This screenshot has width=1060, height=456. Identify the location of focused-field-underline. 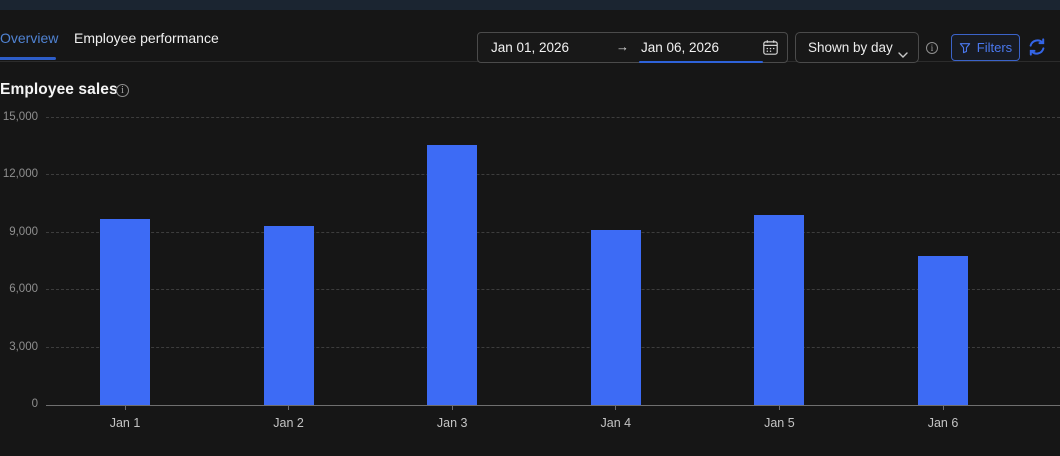
(701, 61).